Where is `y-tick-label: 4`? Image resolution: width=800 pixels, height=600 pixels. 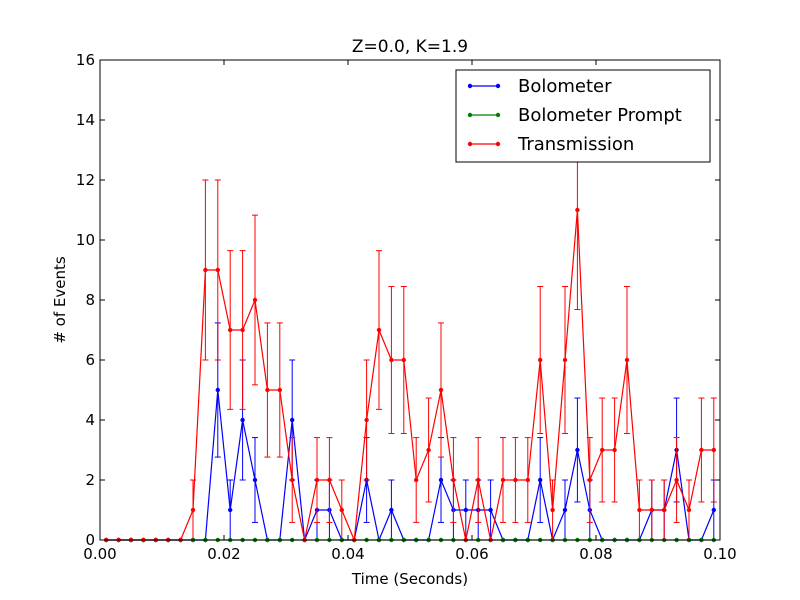
y-tick-label: 4 is located at coordinates (90, 420).